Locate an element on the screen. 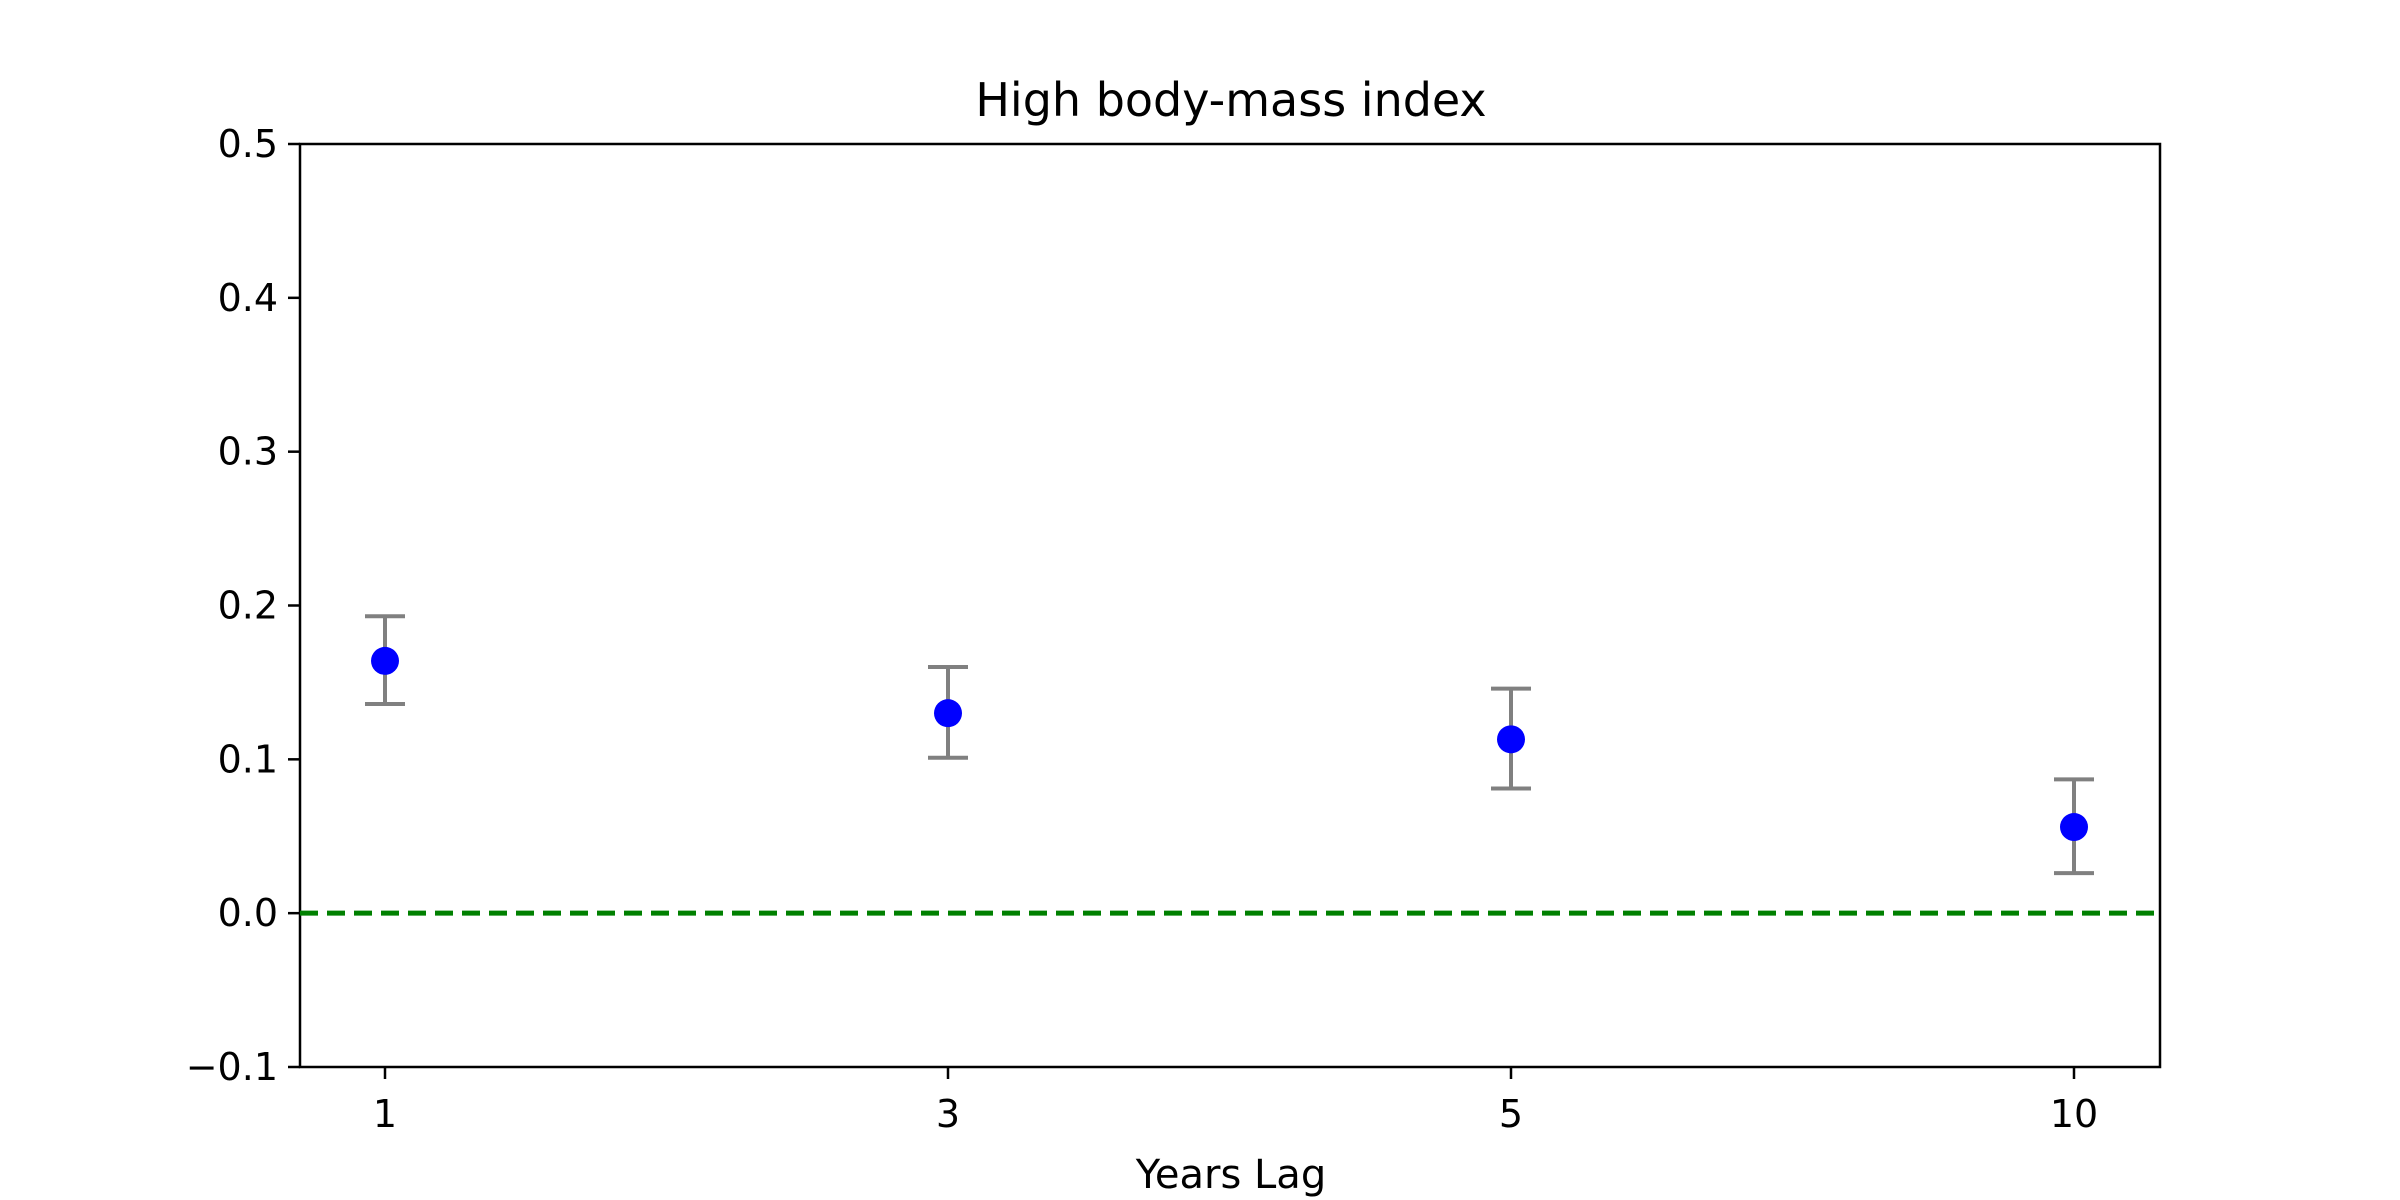 This screenshot has width=2400, height=1200. x-tick-label: 10 is located at coordinates (2074, 1114).